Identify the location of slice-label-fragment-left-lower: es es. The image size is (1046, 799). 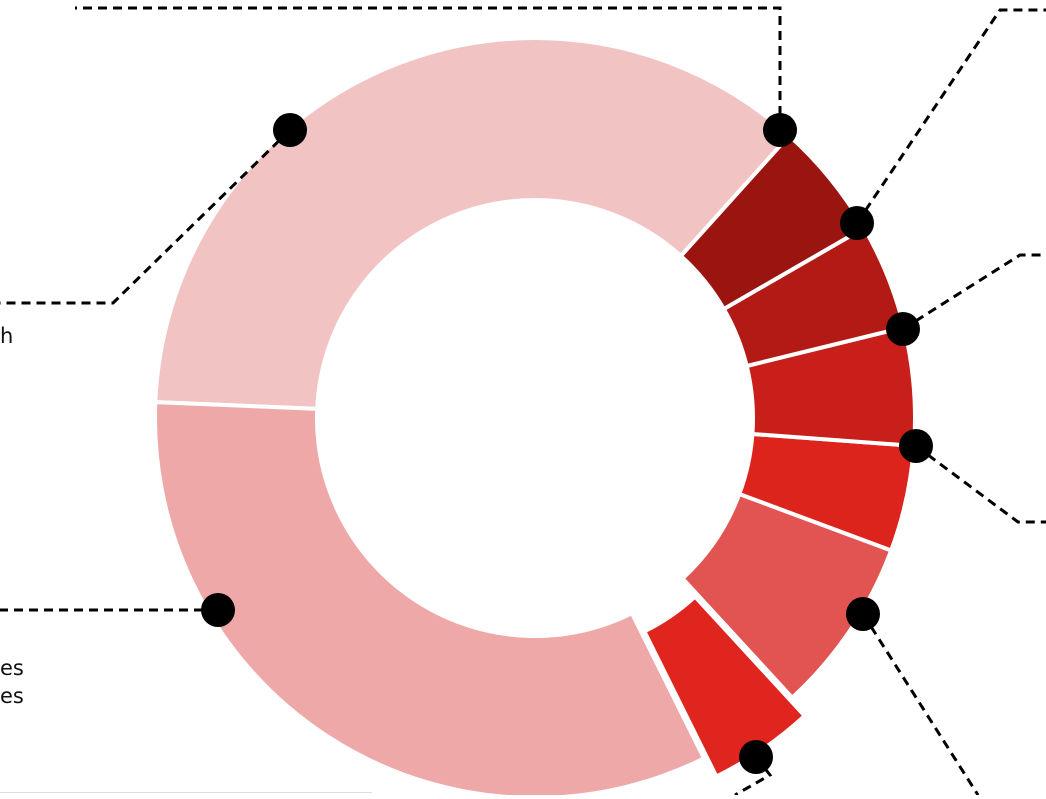
(12, 682).